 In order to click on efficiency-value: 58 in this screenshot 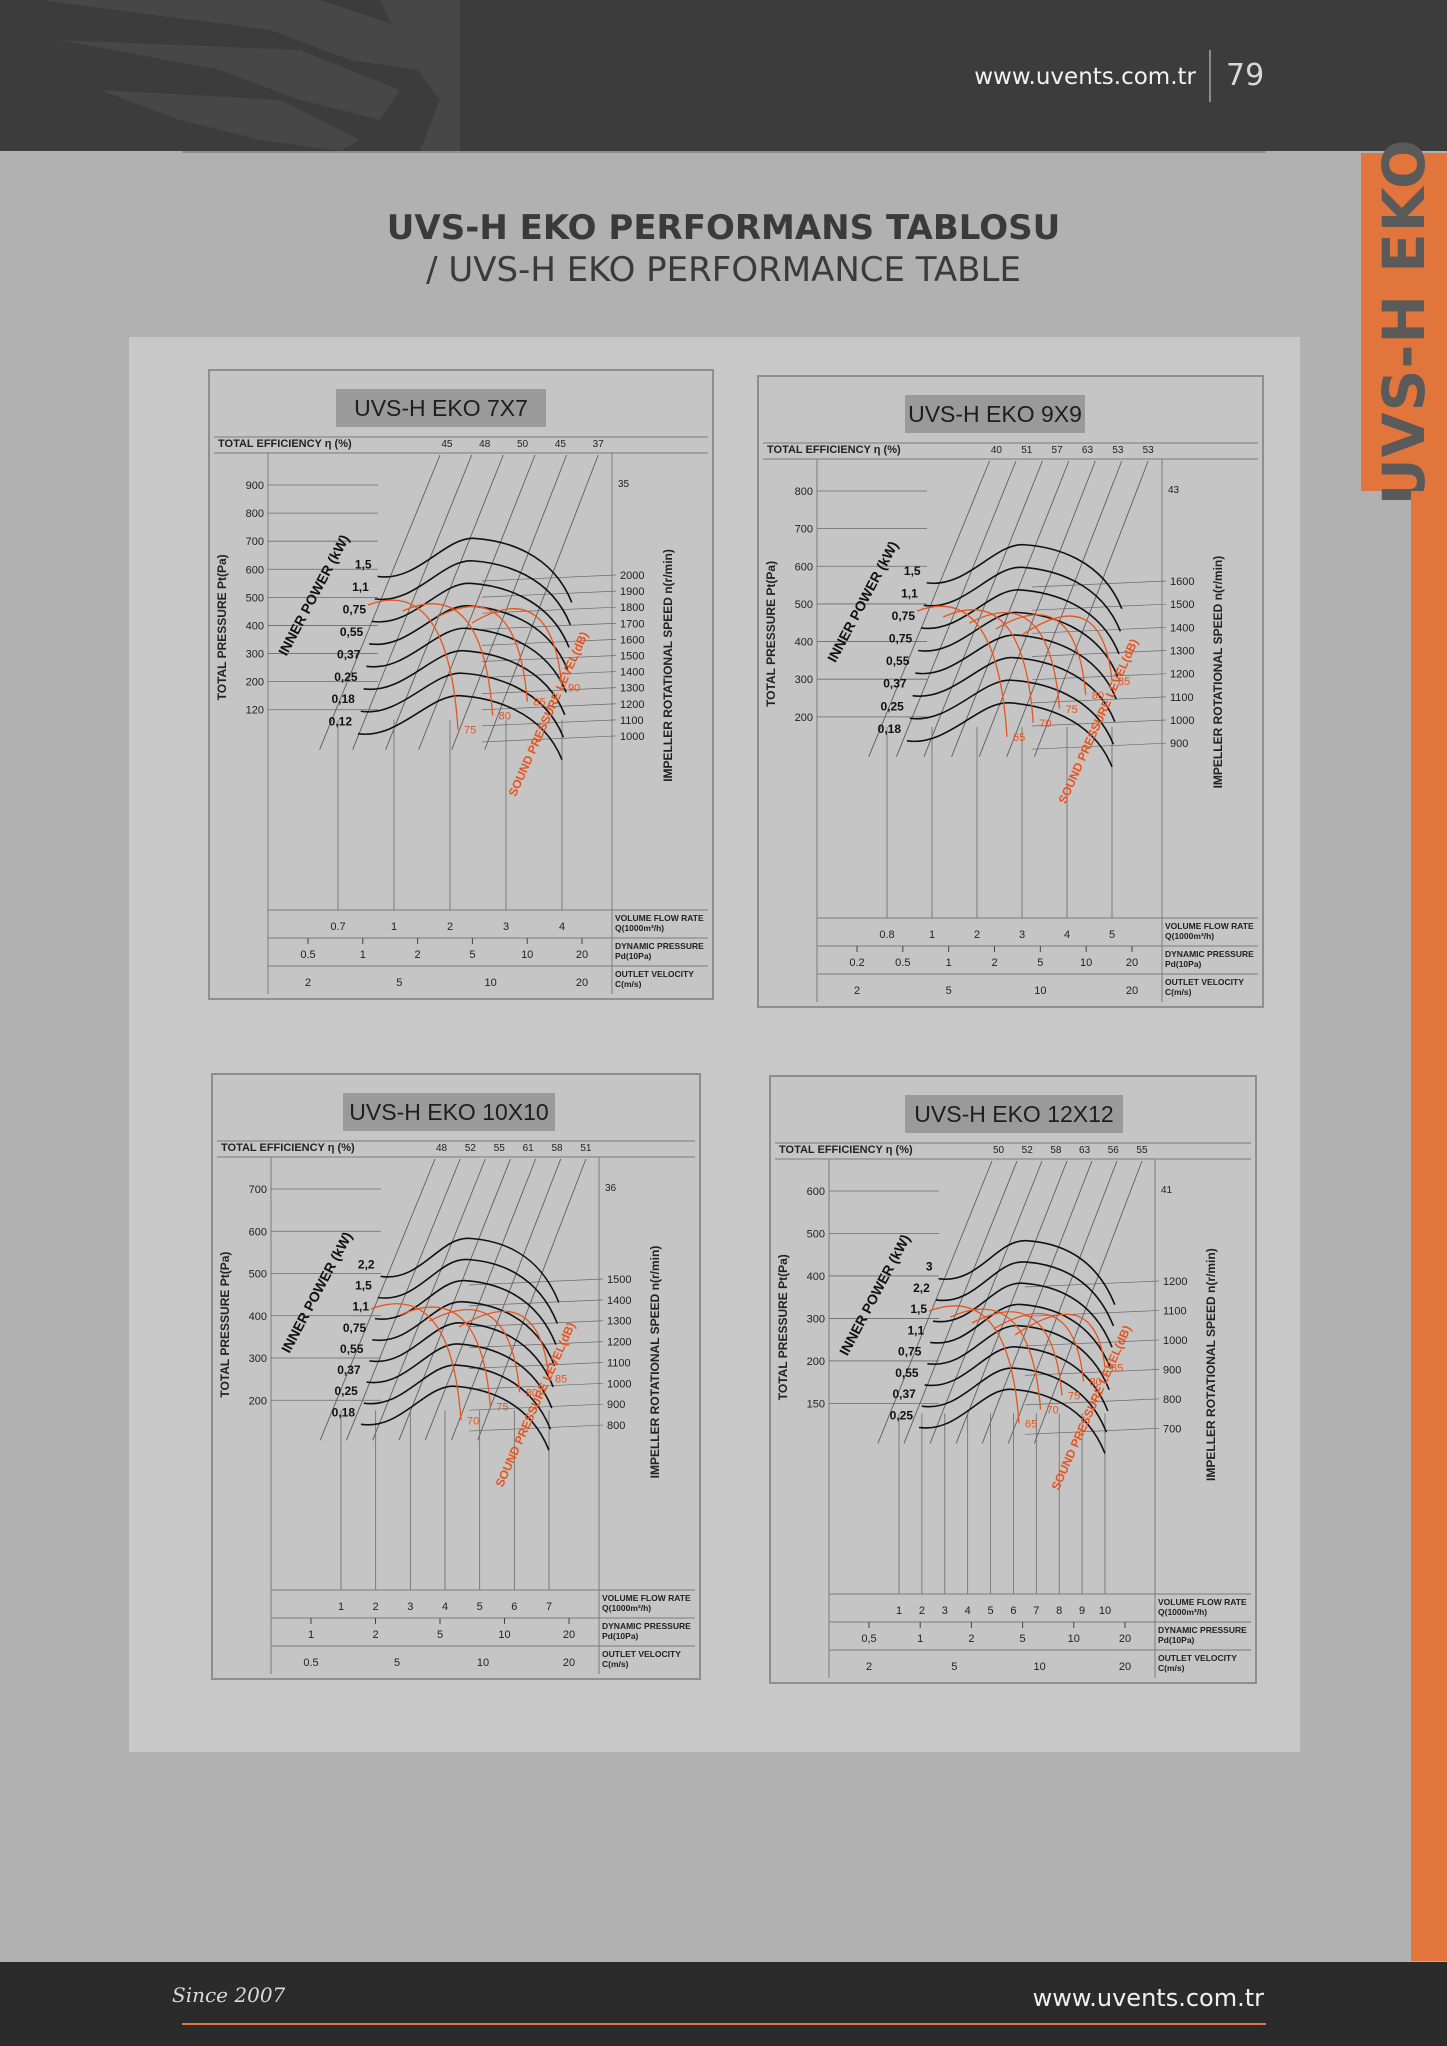, I will do `click(1056, 1150)`.